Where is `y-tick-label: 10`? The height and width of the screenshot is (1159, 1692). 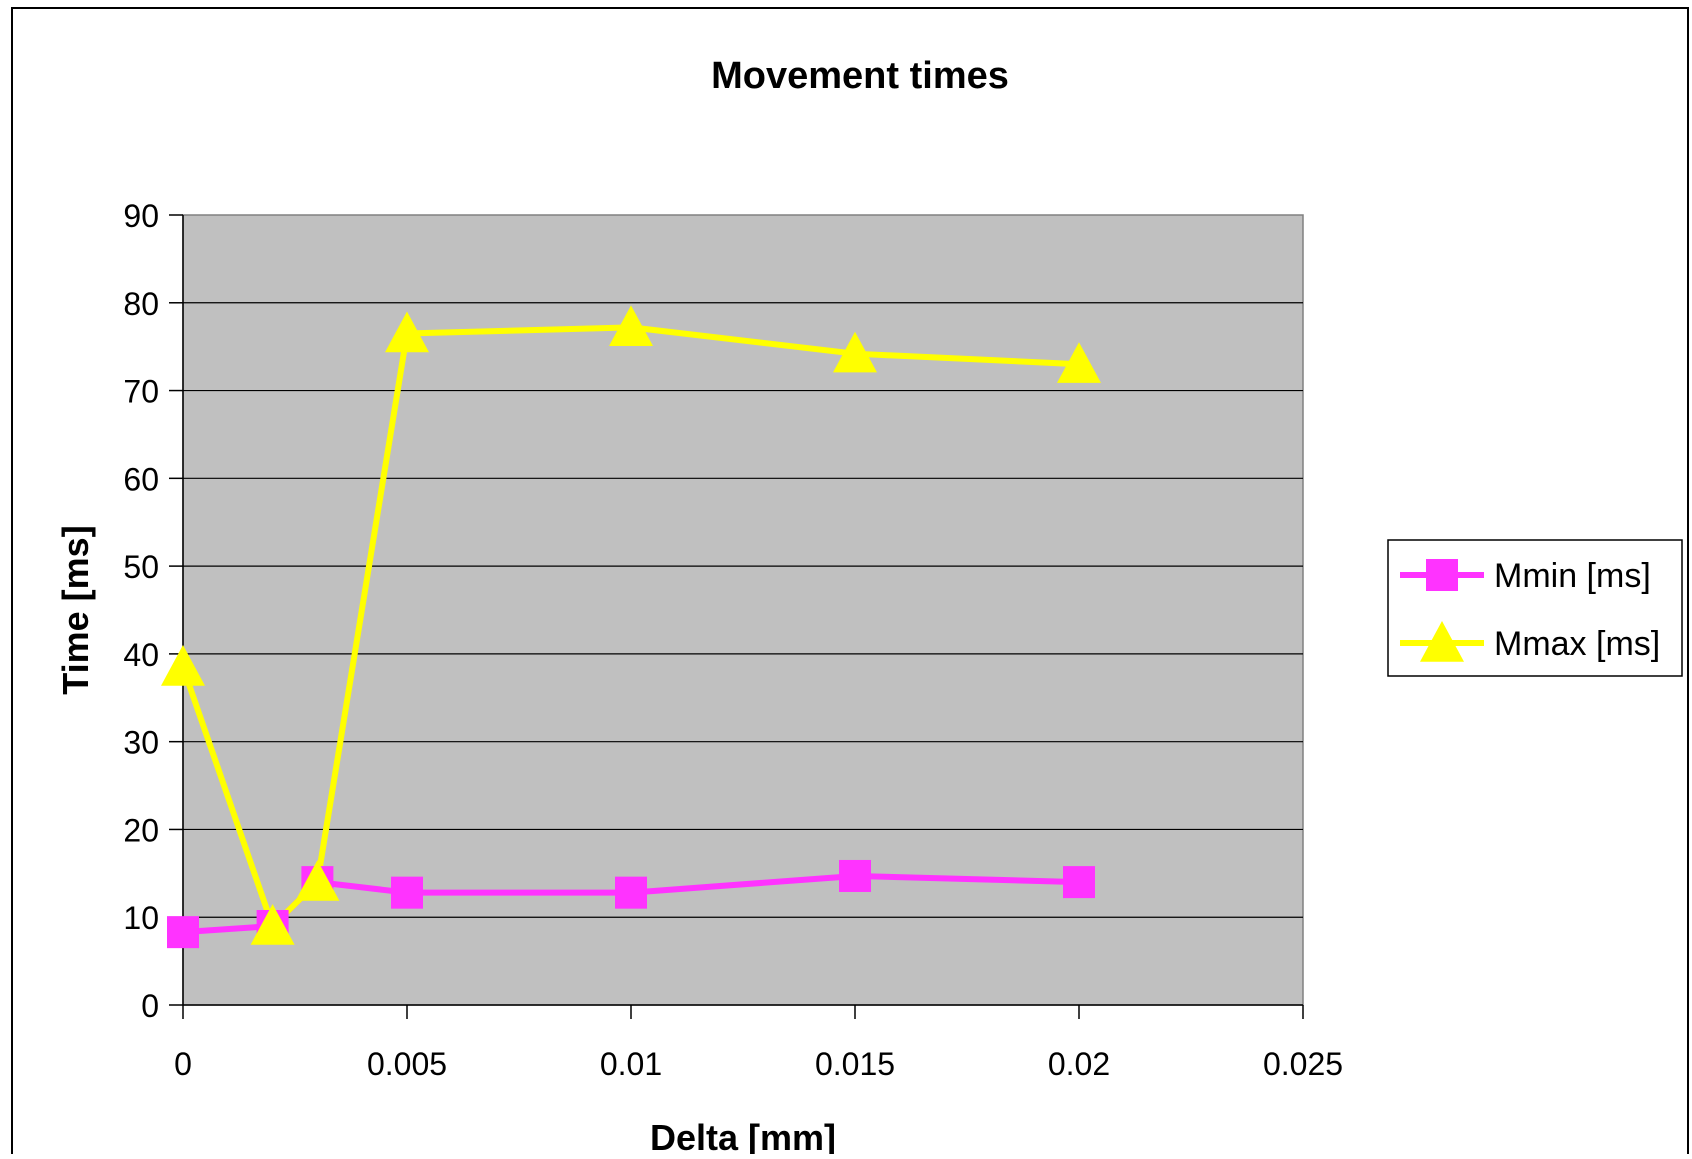
y-tick-label: 10 is located at coordinates (141, 918).